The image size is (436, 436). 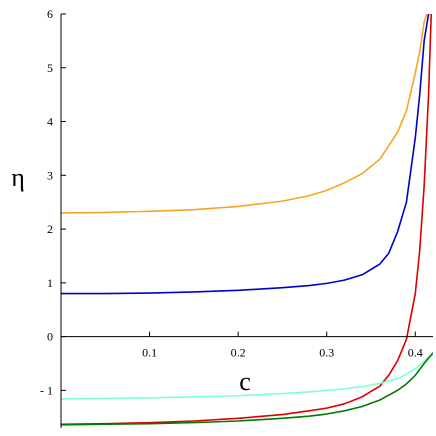 What do you see at coordinates (50, 175) in the screenshot?
I see `y-tick-label: 3` at bounding box center [50, 175].